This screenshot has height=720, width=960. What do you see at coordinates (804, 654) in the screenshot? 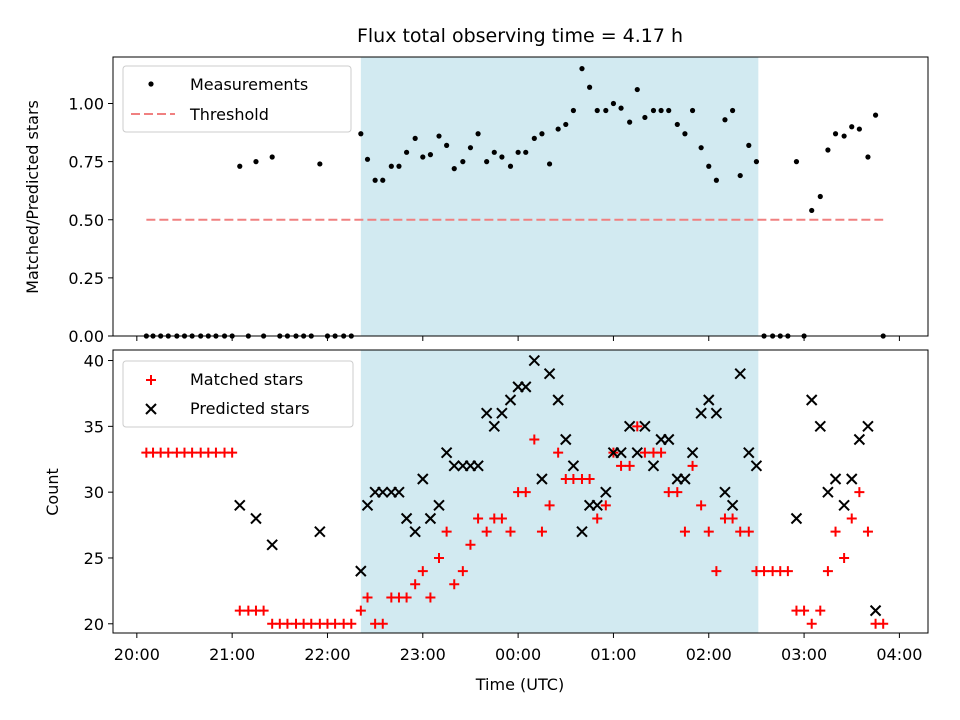
I see `x-tick-label: 03:00` at bounding box center [804, 654].